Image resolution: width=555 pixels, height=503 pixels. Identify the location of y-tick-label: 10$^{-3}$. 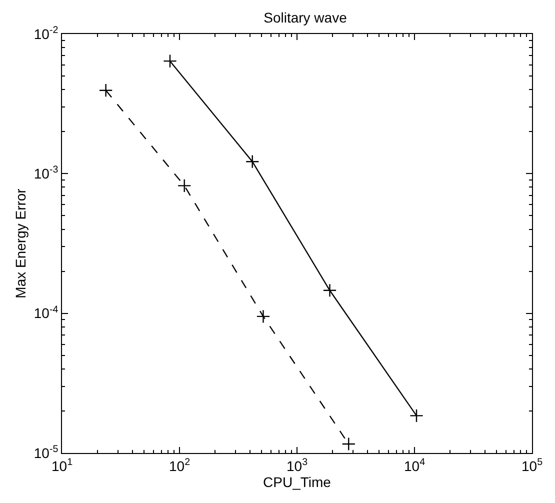
(46, 173).